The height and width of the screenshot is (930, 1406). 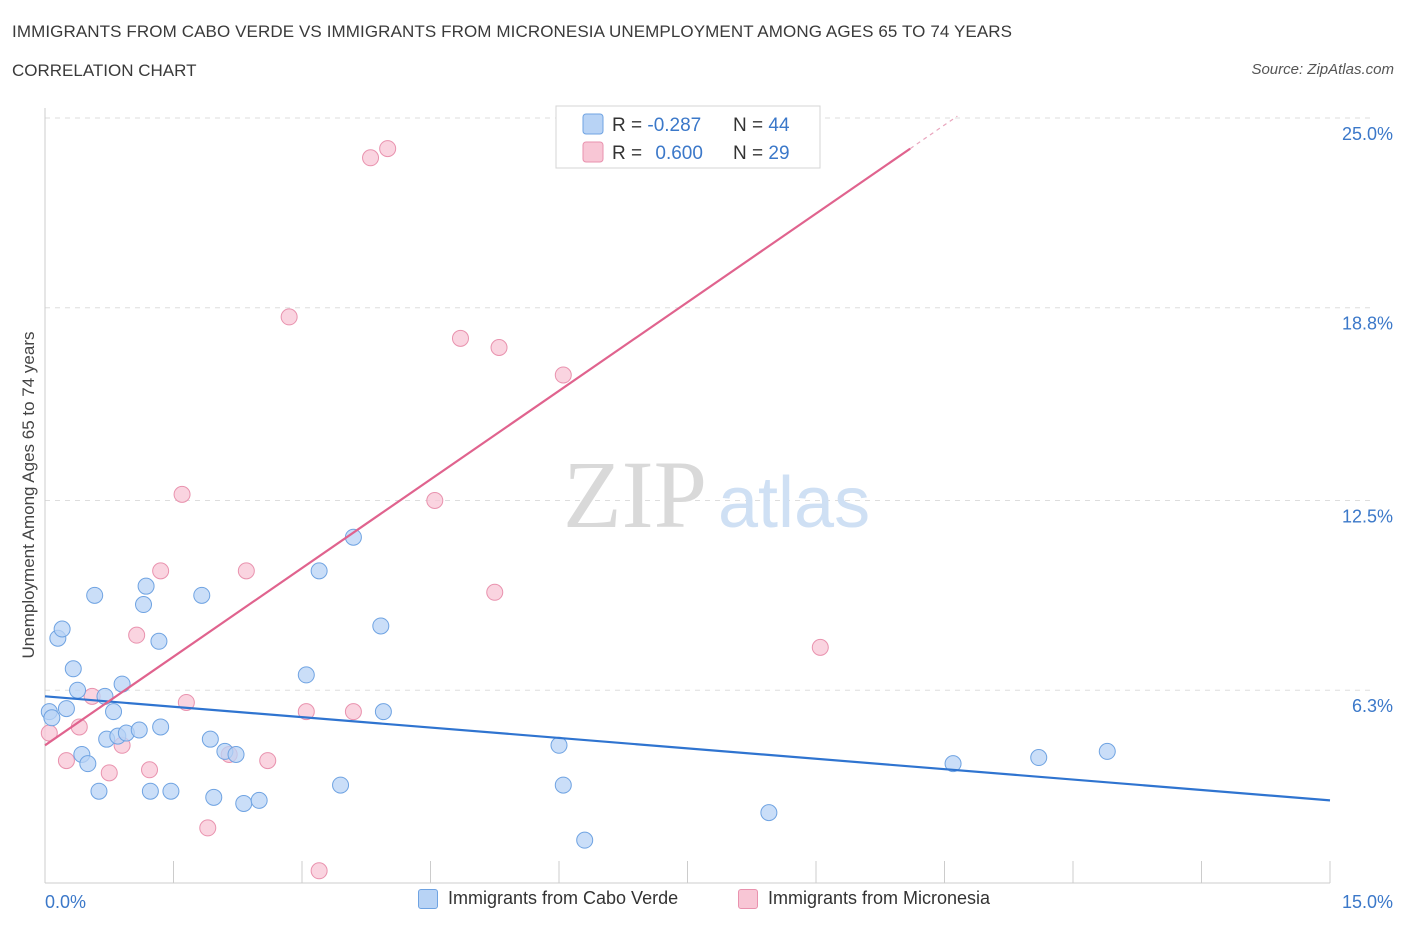 I want to click on svg-text: R = 0.600, so click(x=657, y=153).